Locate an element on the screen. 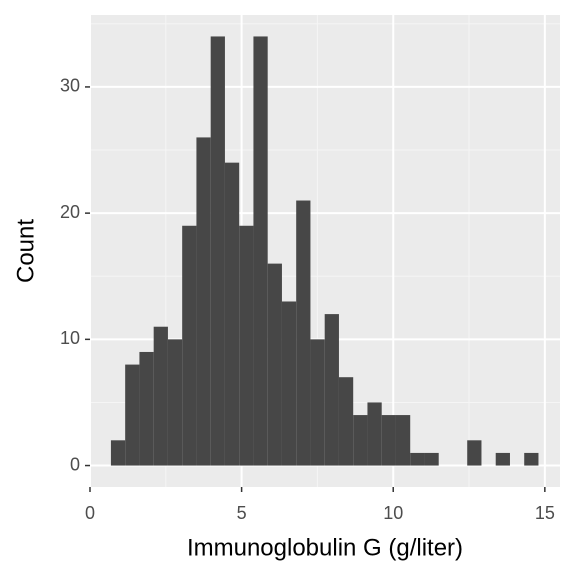  y-tick-label: 10 is located at coordinates (70, 338).